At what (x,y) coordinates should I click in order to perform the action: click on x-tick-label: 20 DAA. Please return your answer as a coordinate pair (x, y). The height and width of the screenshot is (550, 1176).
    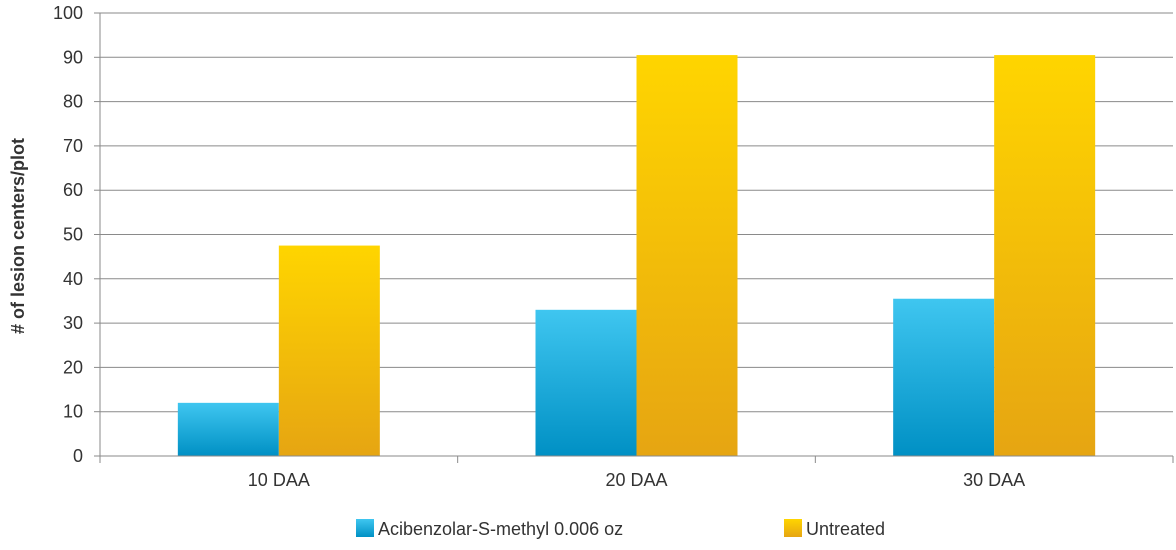
    Looking at the image, I should click on (636, 480).